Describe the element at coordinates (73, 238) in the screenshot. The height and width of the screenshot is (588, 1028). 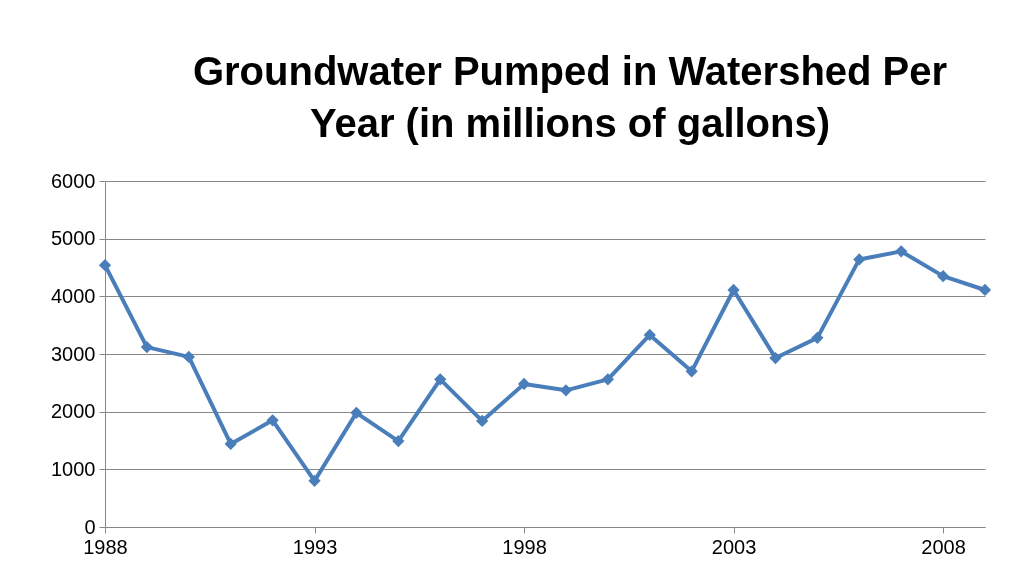
I see `y-tick-label: 5000` at that location.